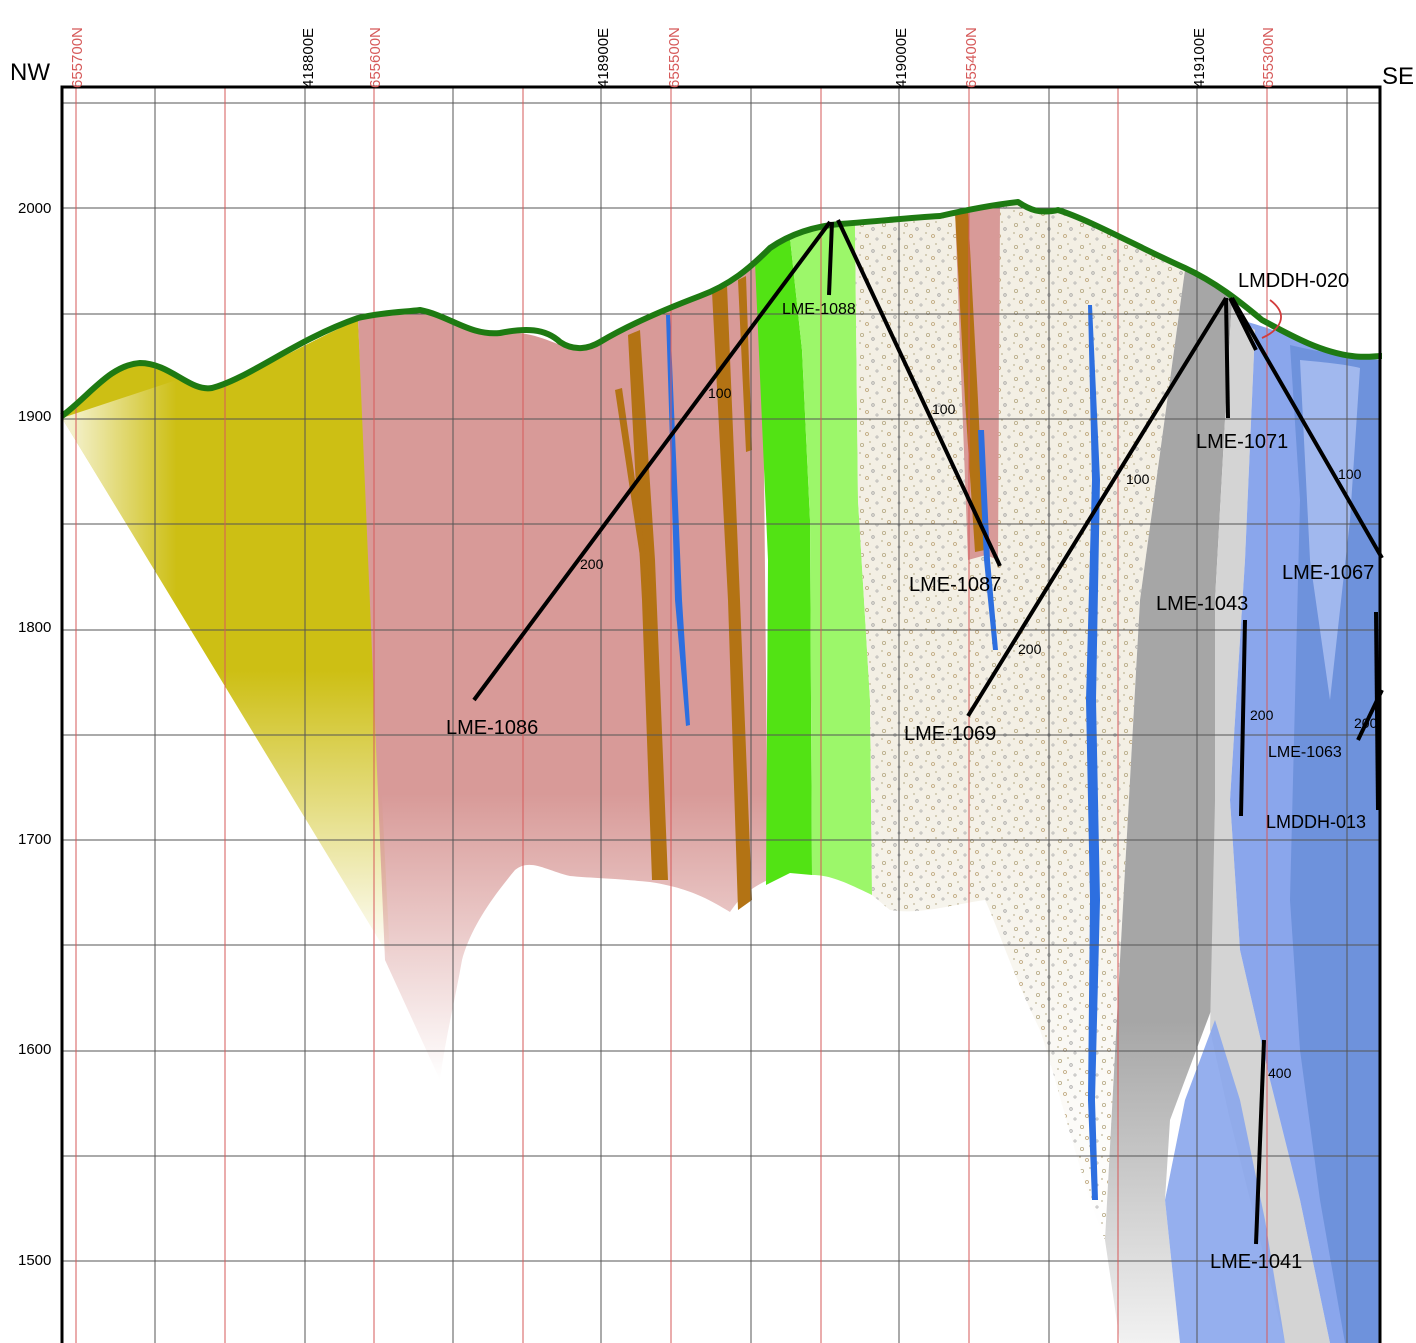  What do you see at coordinates (308, 58) in the screenshot?
I see `easting-label: 418800E` at bounding box center [308, 58].